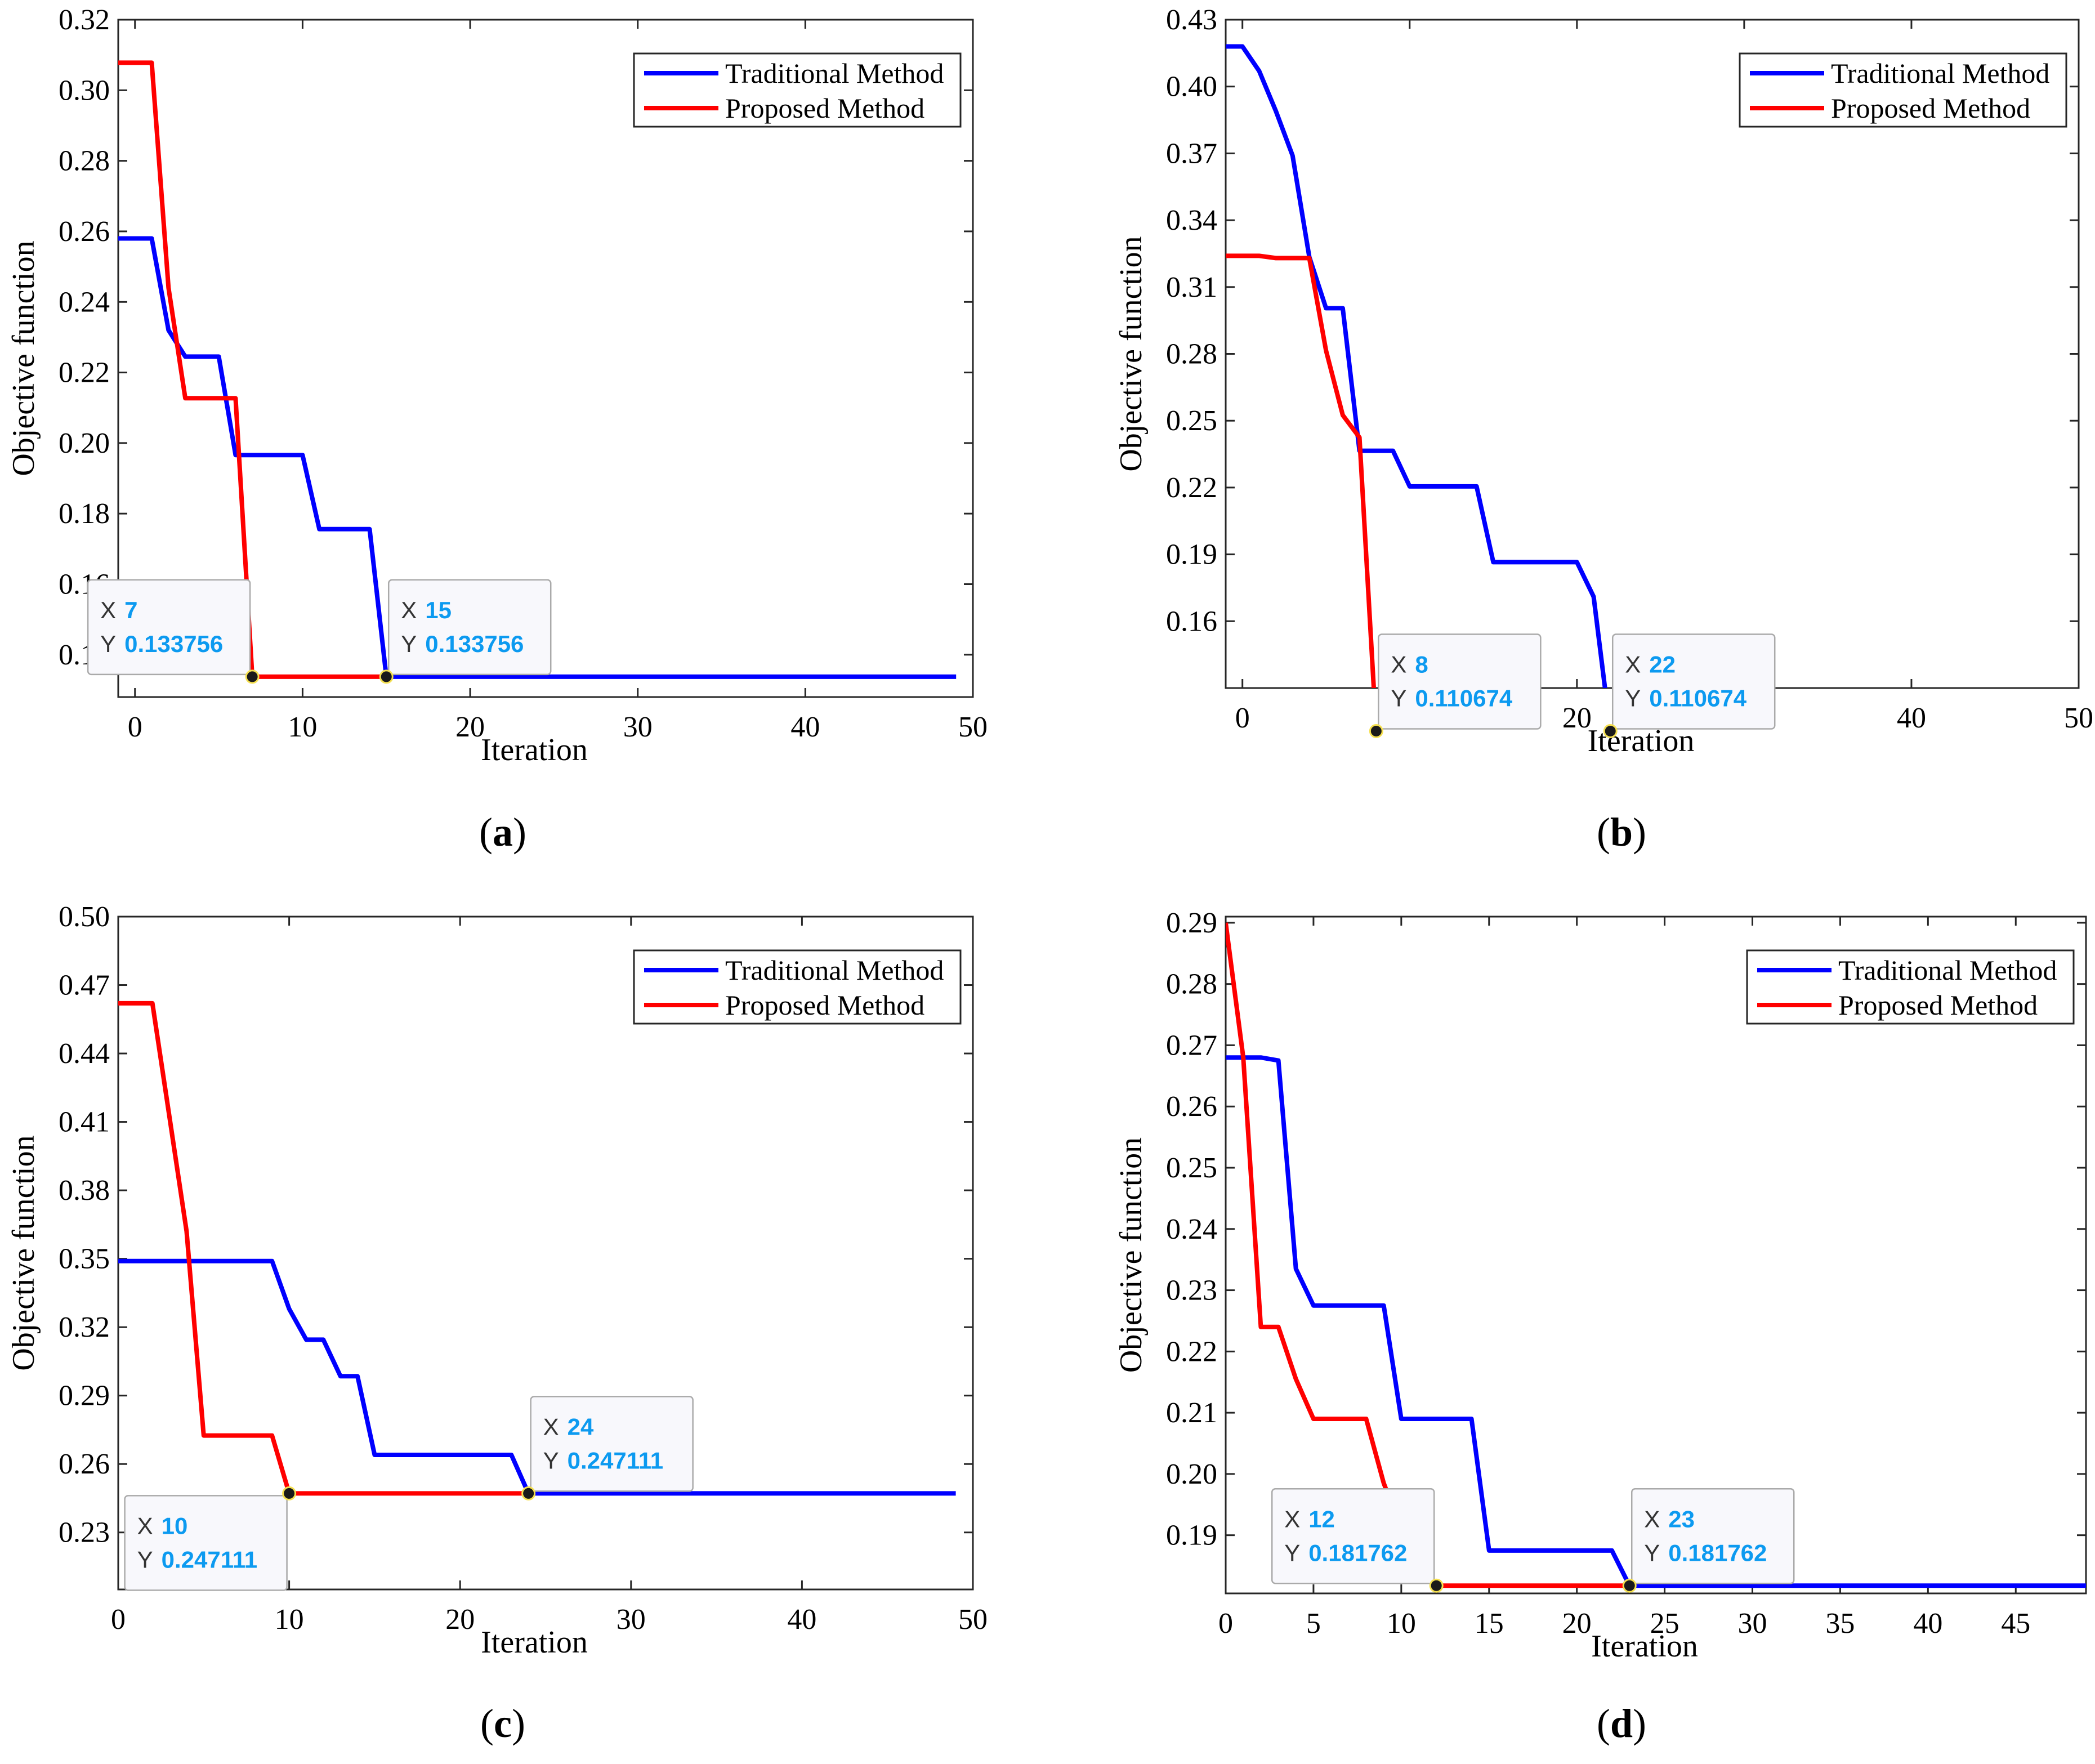 Image resolution: width=2095 pixels, height=1764 pixels. What do you see at coordinates (1191, 1045) in the screenshot?
I see `y-tick-label: 0.27` at bounding box center [1191, 1045].